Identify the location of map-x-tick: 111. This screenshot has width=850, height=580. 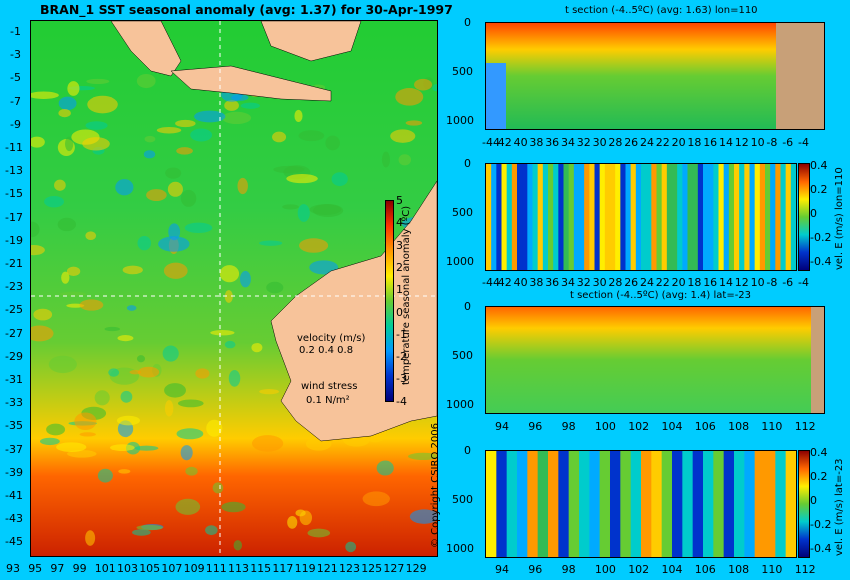
(216, 568).